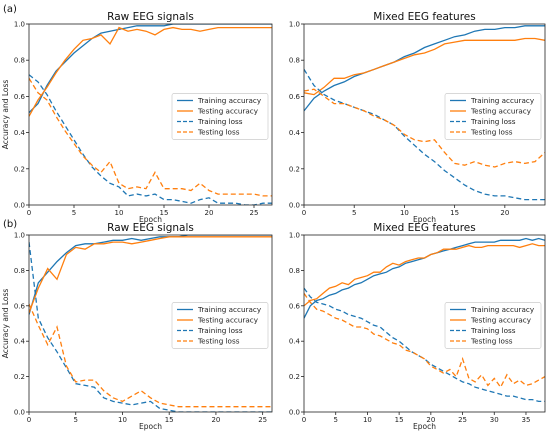 This screenshot has width=550, height=436. Describe the element at coordinates (494, 420) in the screenshot. I see `chart-4-xtick-label-6: 30` at that location.